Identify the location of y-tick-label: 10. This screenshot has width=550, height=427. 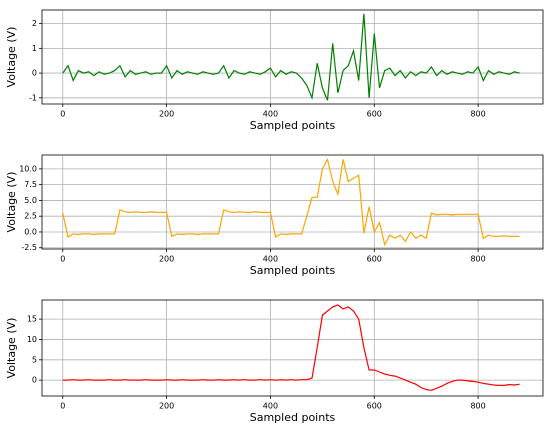
(32, 339).